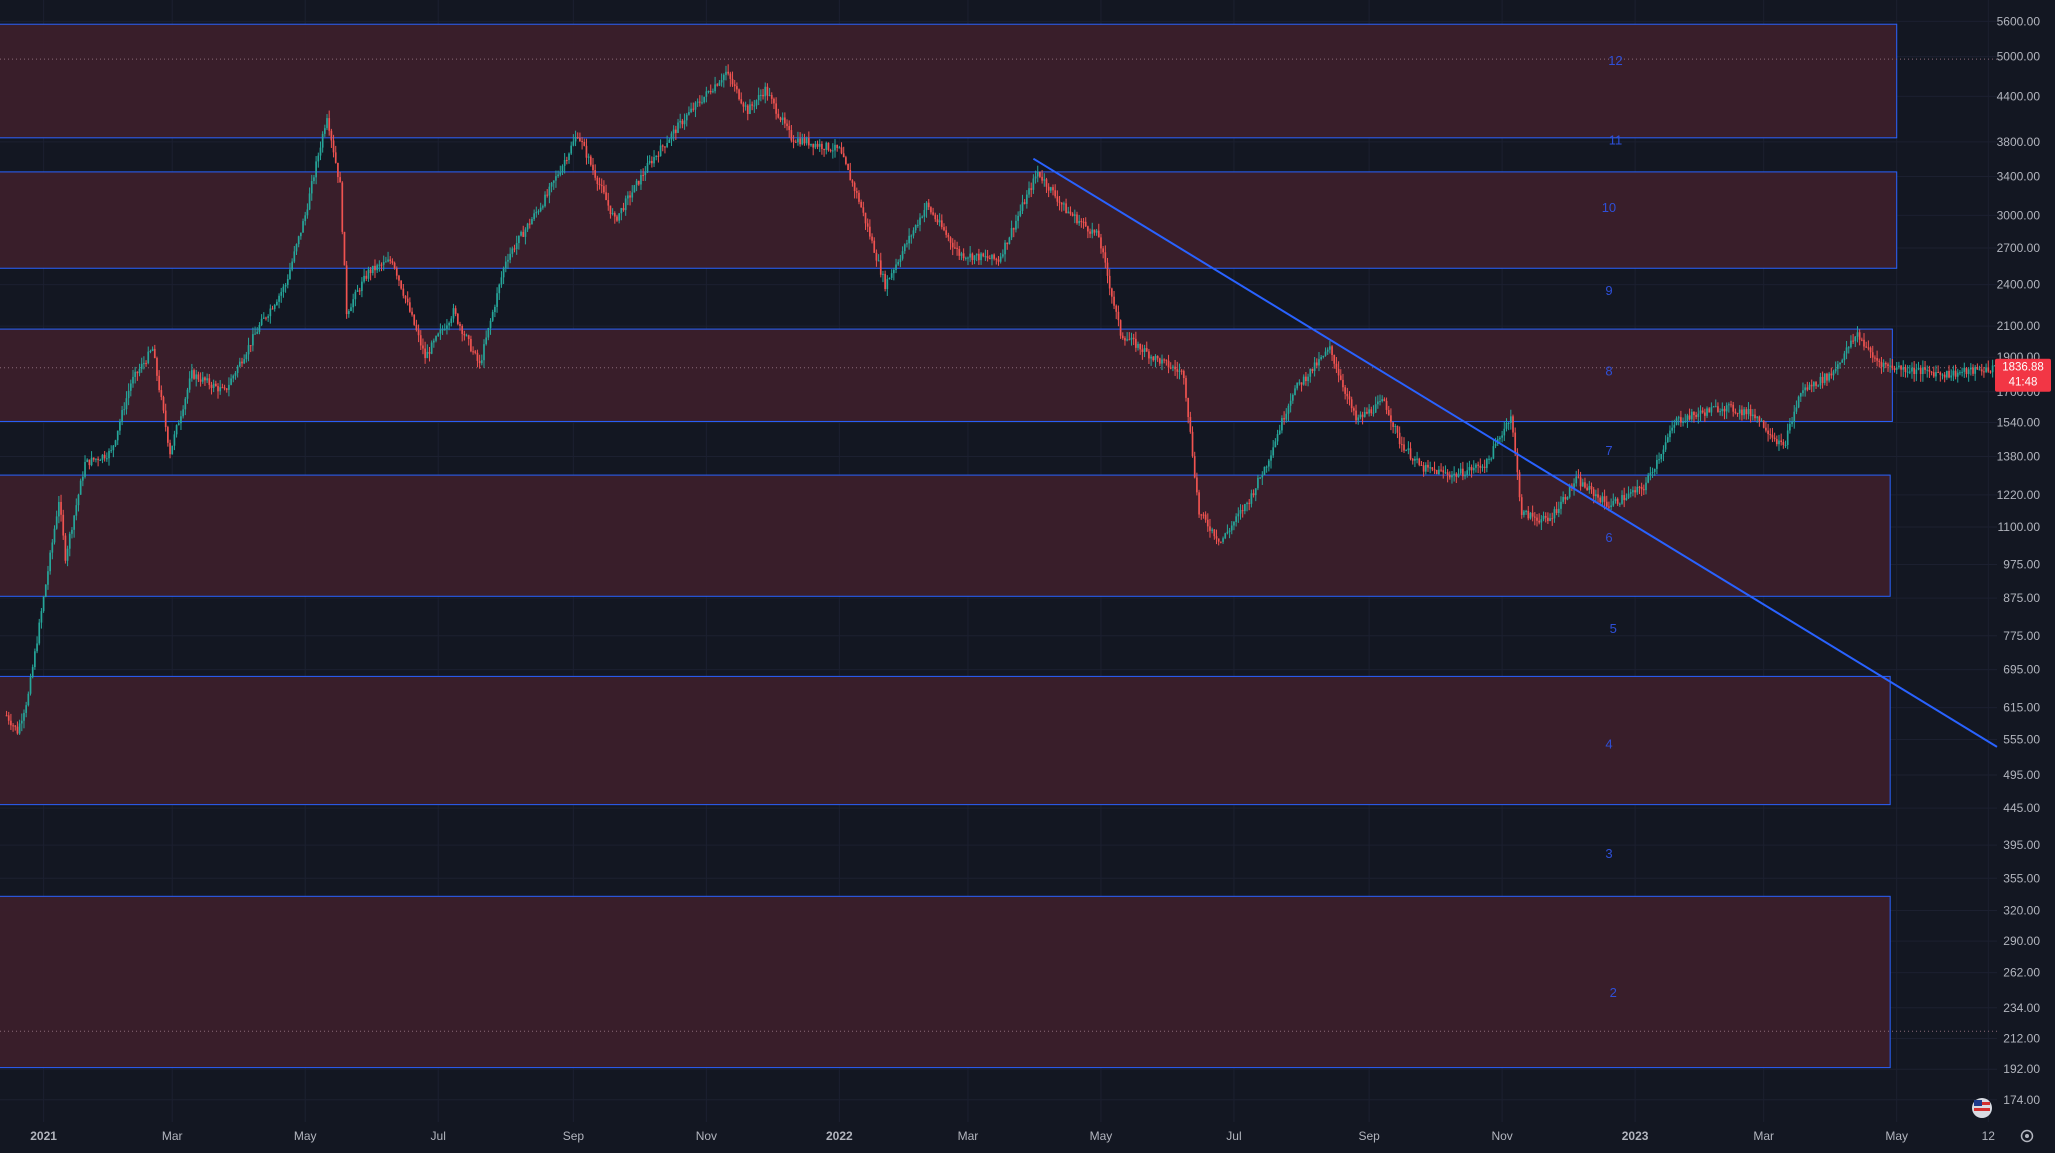 Image resolution: width=2055 pixels, height=1153 pixels. Describe the element at coordinates (2023, 375) in the screenshot. I see `last-price-tag-bg` at that location.